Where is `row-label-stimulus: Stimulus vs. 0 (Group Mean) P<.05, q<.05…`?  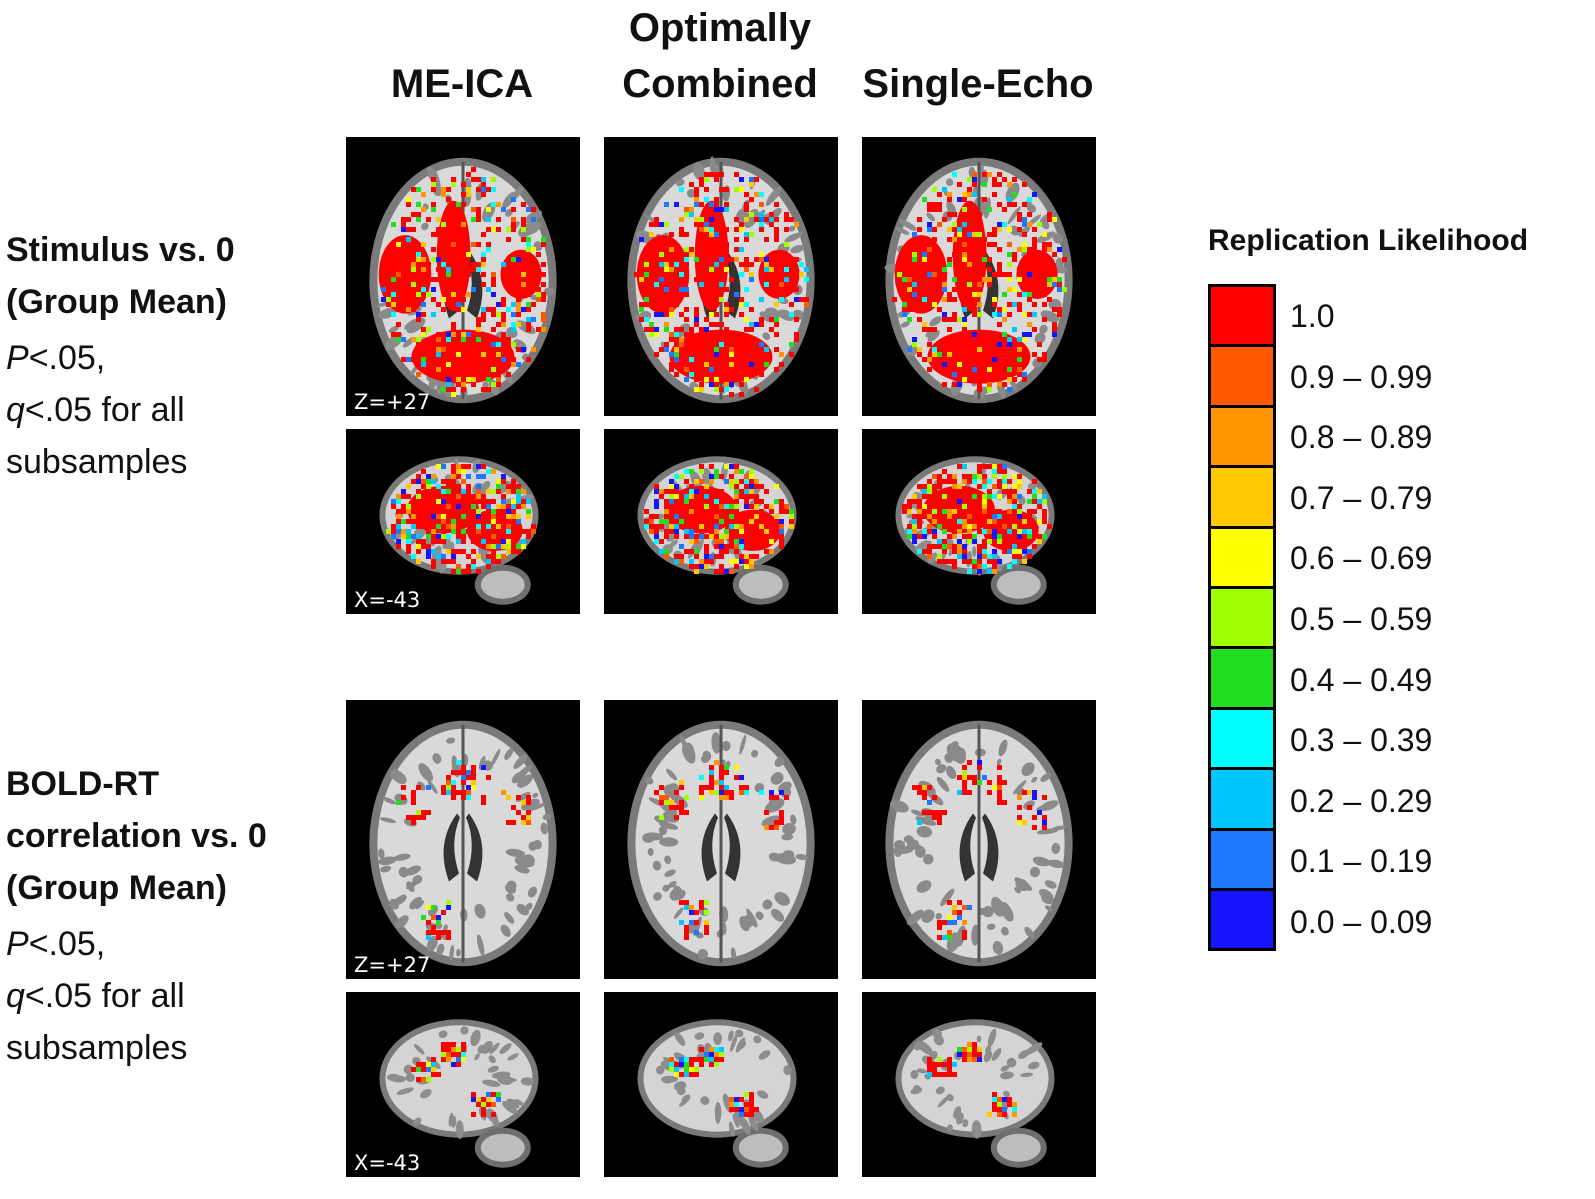 row-label-stimulus: Stimulus vs. 0 (Group Mean) P<.05, q<.05… is located at coordinates (166, 356).